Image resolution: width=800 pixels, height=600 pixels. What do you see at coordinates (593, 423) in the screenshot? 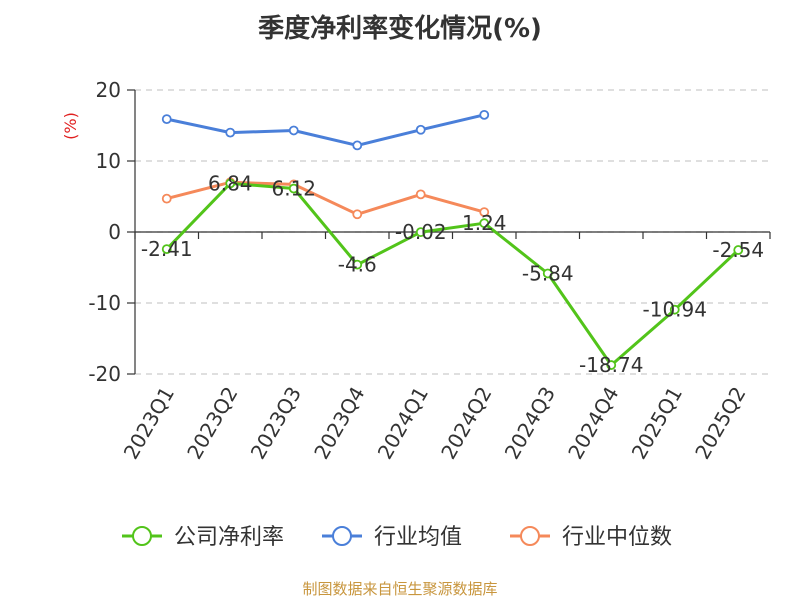
I see `x-tick-label: 2024Q4` at bounding box center [593, 423].